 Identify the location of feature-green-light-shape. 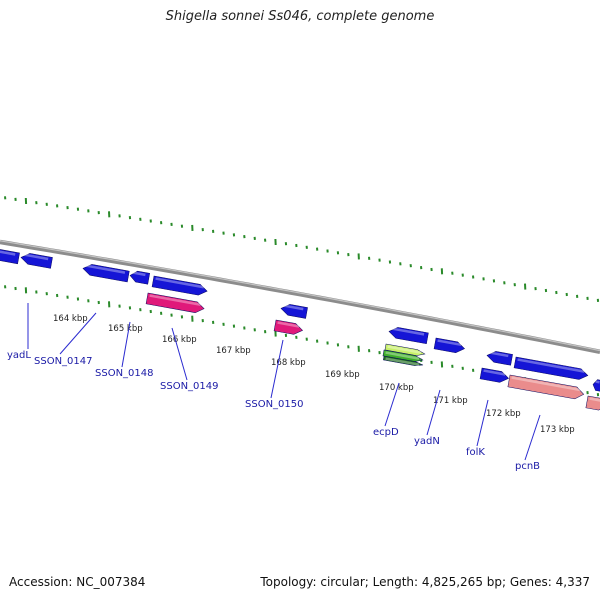
(405, 349).